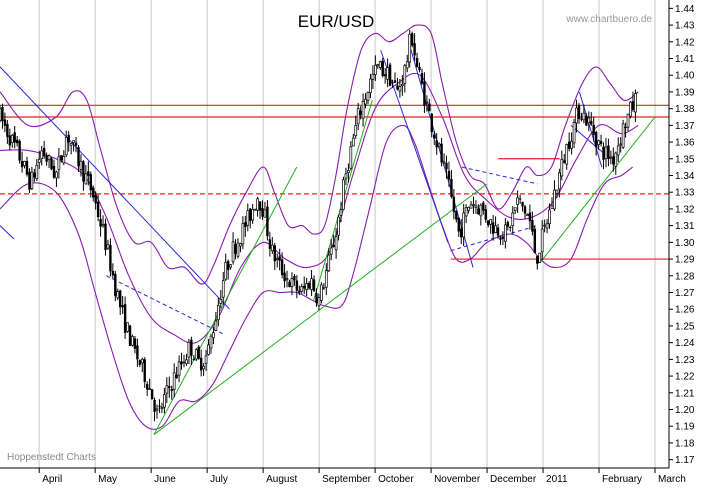  I want to click on price-tick-label: 1.26, so click(685, 310).